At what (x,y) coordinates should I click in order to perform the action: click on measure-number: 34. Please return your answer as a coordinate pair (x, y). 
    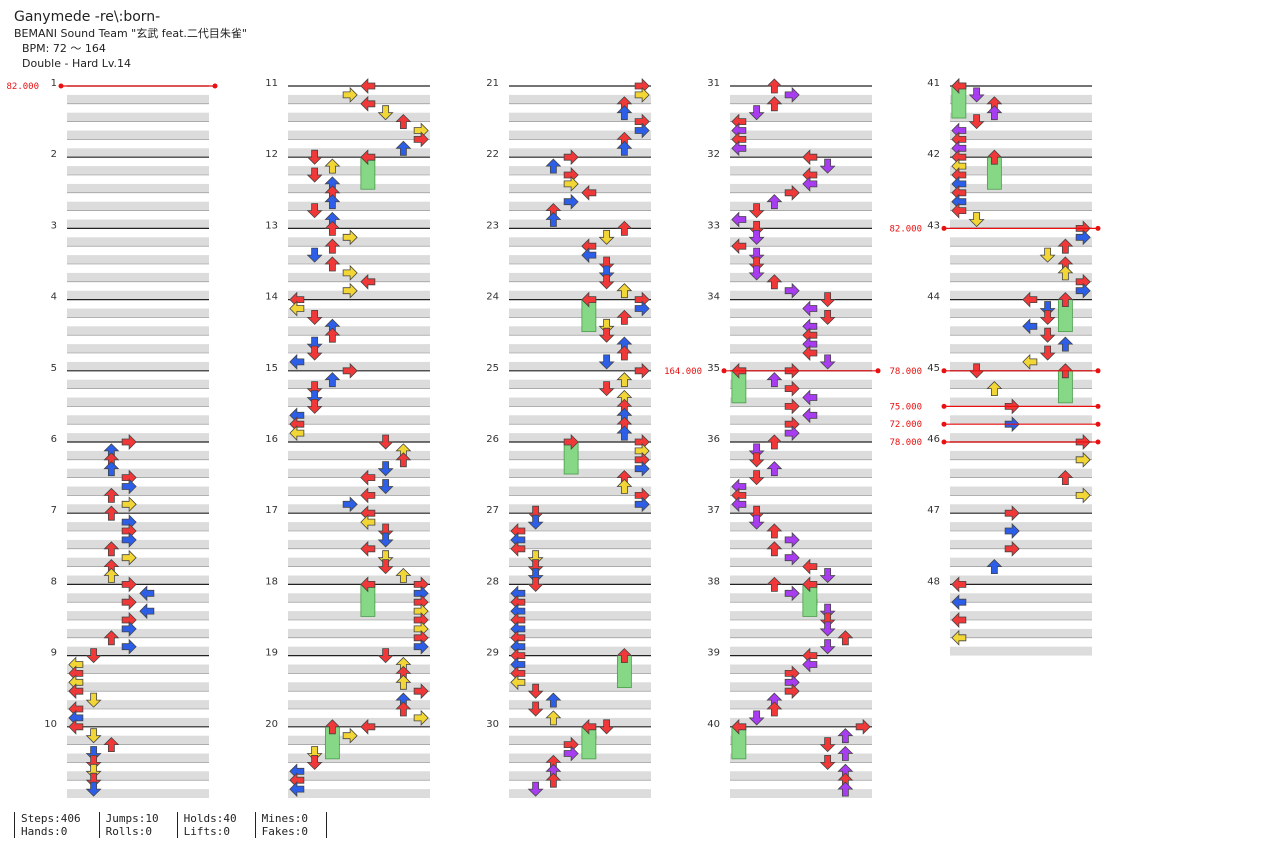
    Looking at the image, I should click on (713, 297).